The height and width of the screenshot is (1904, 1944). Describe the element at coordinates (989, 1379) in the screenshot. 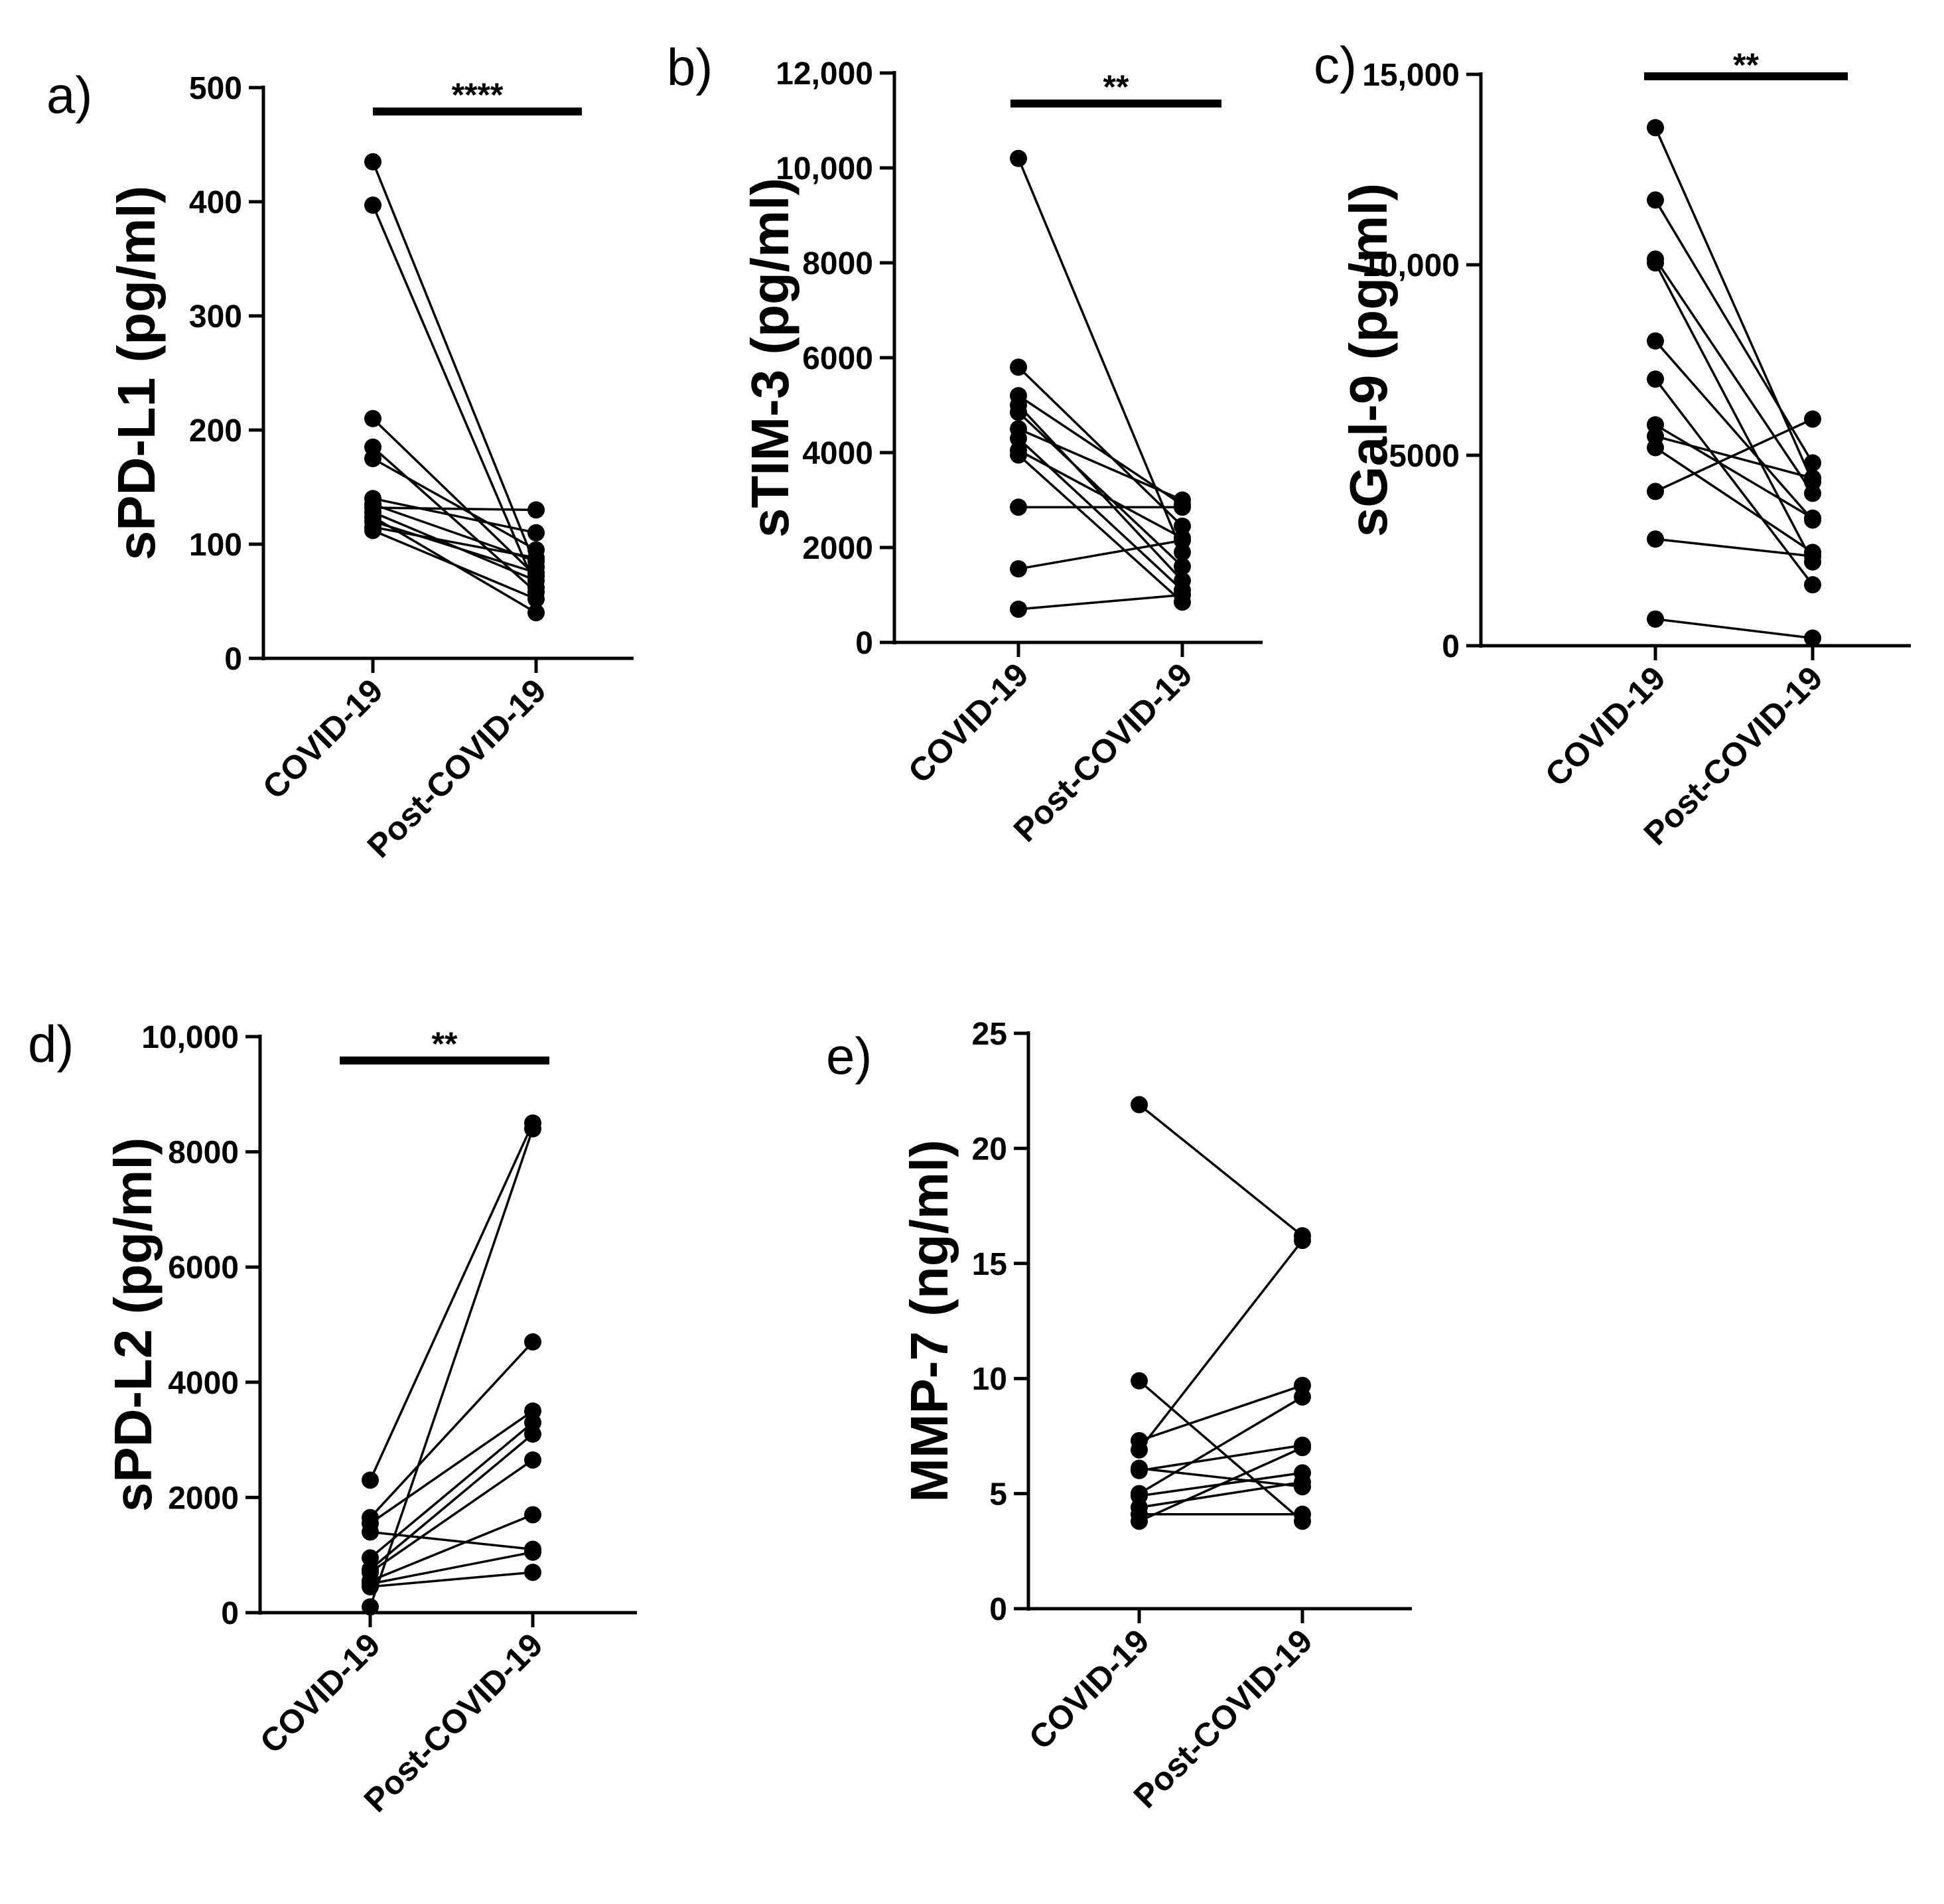

I see `y-tick-label: 10` at that location.